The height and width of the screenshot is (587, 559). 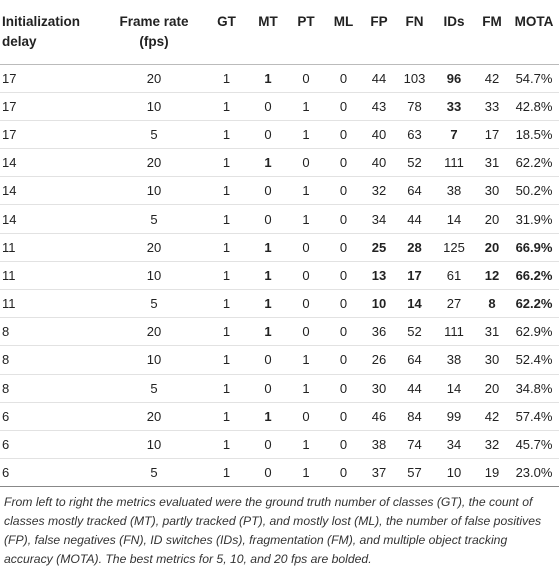 What do you see at coordinates (534, 360) in the screenshot?
I see `cell-mota: 52.4%` at bounding box center [534, 360].